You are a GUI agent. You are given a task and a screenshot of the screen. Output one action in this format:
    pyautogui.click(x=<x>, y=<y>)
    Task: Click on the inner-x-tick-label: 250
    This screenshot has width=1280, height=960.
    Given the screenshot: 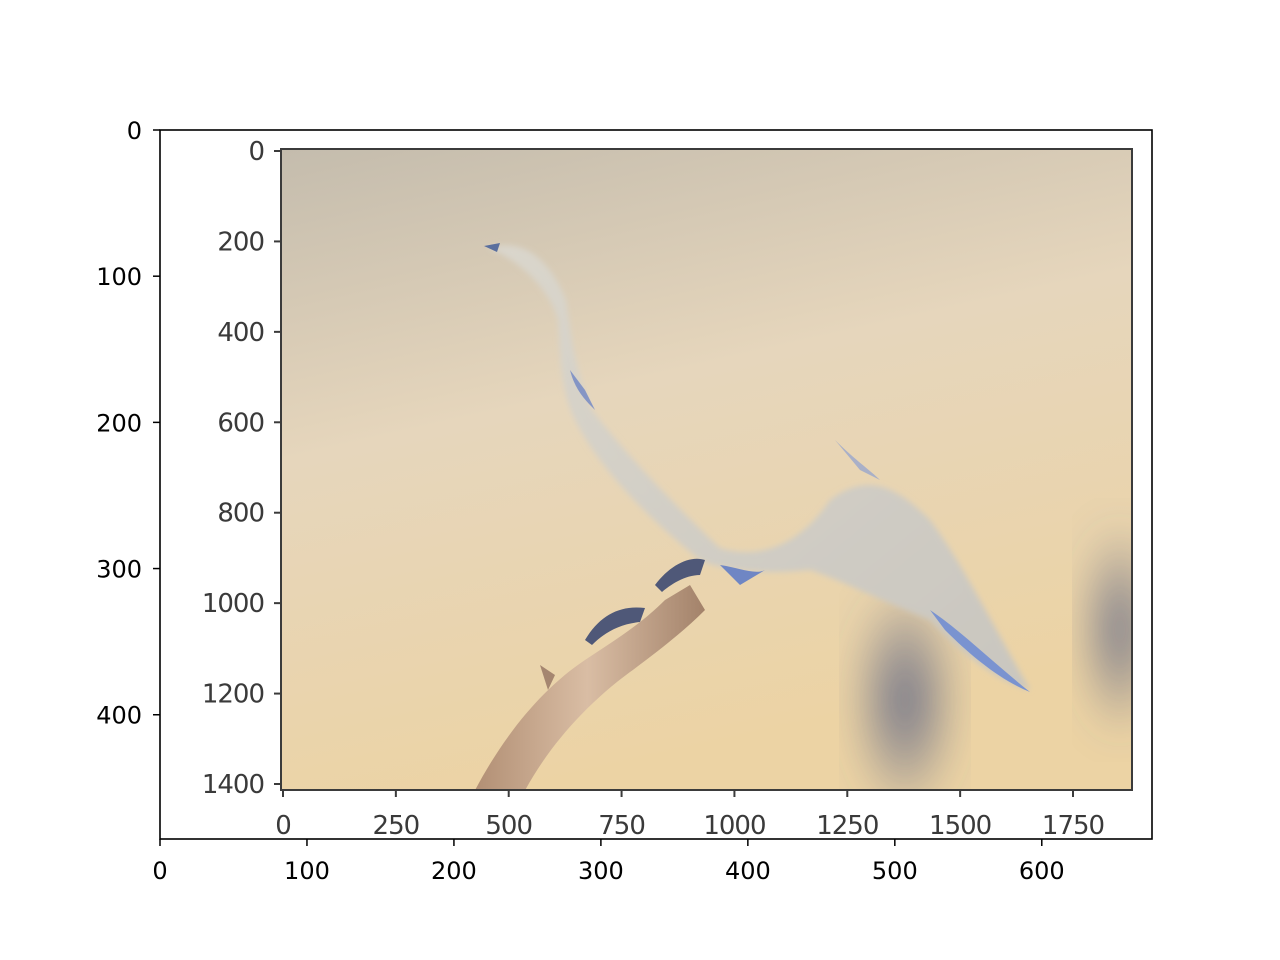 What is the action you would take?
    pyautogui.click(x=396, y=826)
    